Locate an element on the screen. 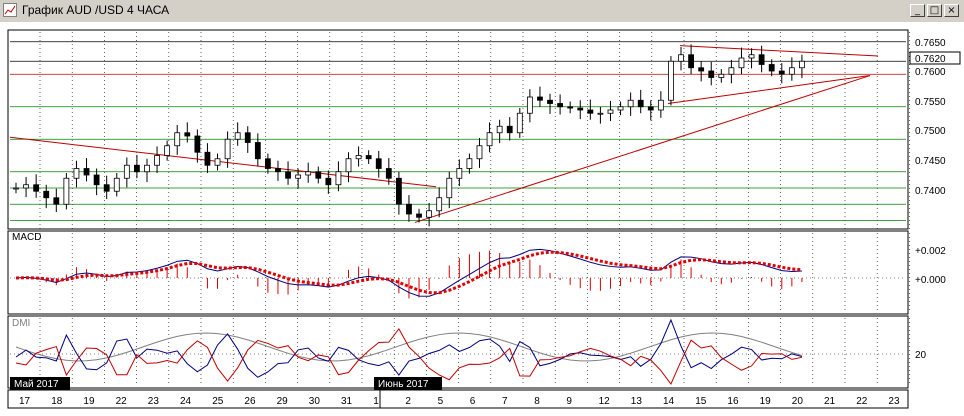 The image size is (964, 416). macd-line is located at coordinates (408, 272).